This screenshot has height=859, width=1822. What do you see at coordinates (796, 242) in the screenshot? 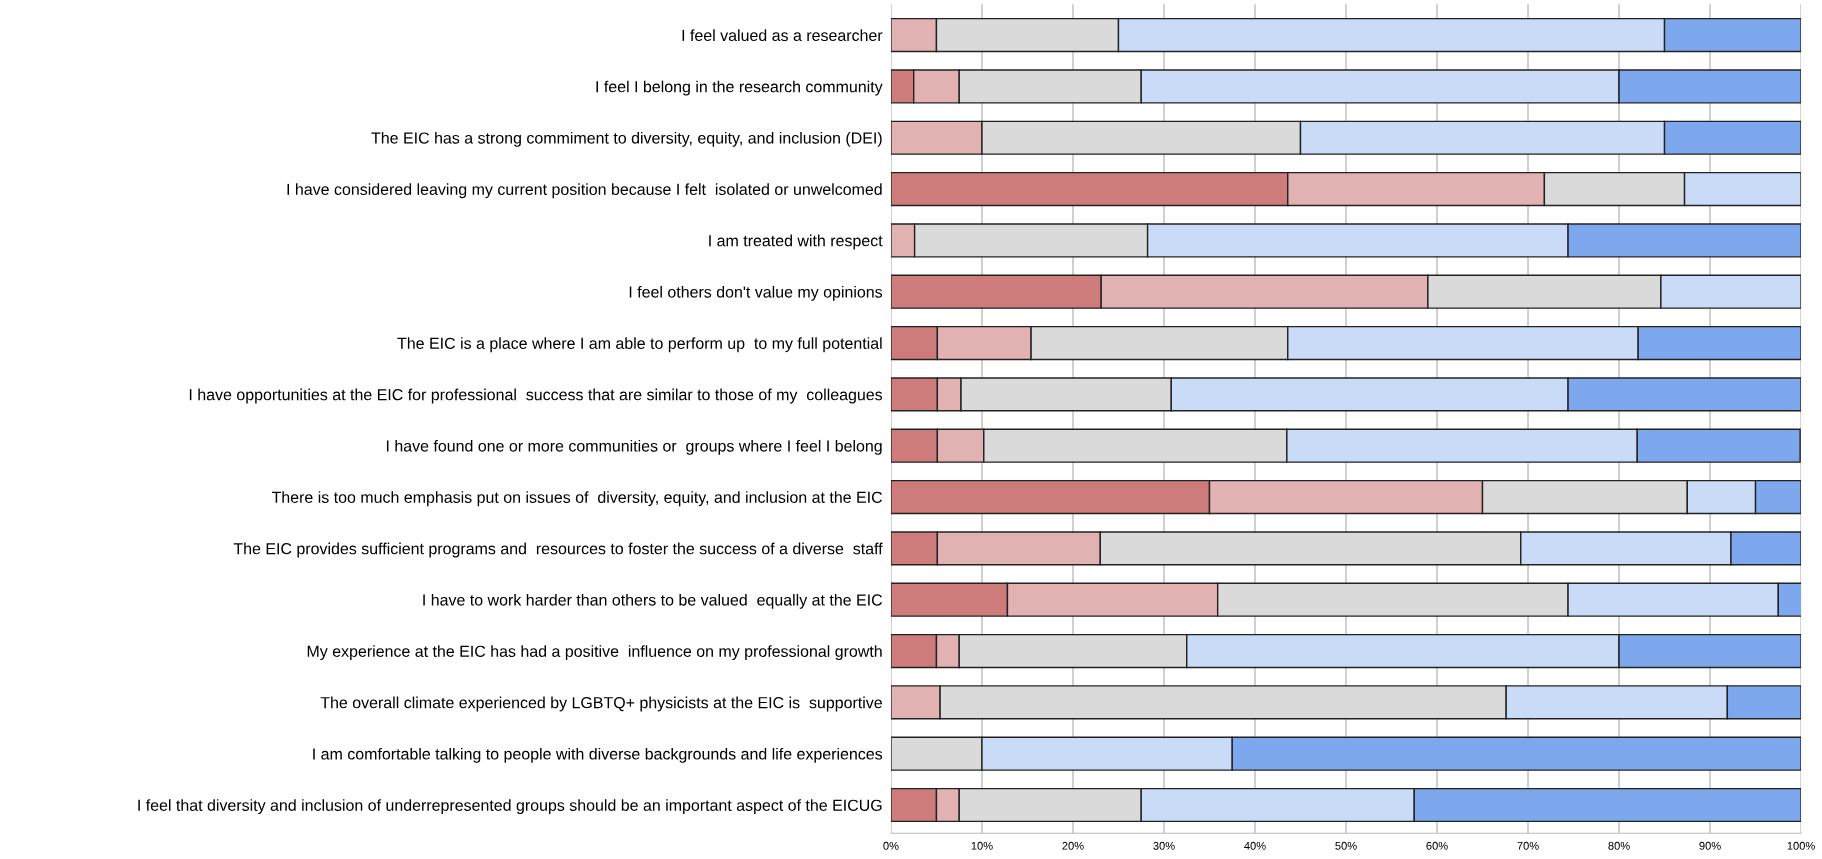
I see `y-tick-label: I am treated with respect` at bounding box center [796, 242].